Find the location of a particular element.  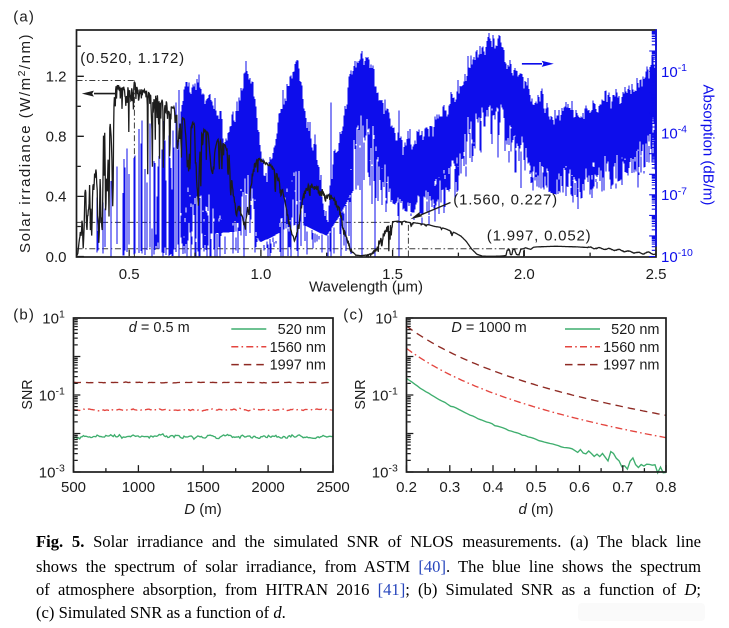

svg-text: 1500 is located at coordinates (203, 487).